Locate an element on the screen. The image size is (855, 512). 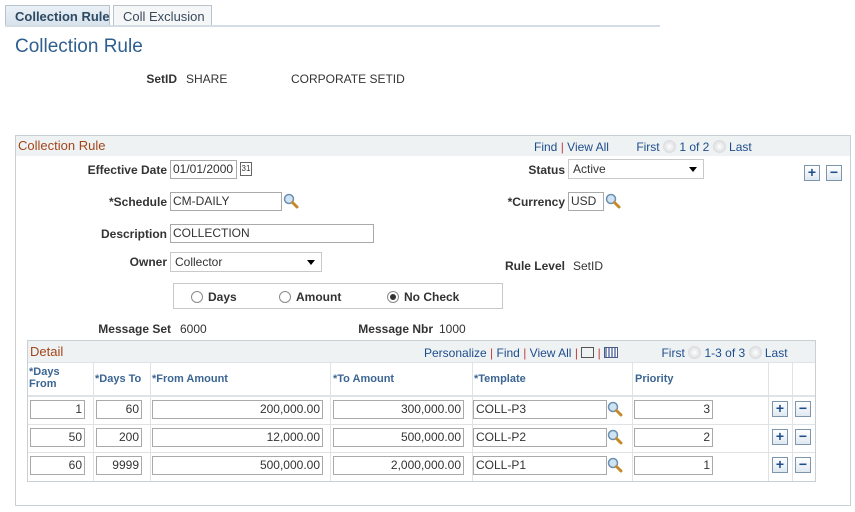
message-set-label: Message Set is located at coordinates (134, 329).